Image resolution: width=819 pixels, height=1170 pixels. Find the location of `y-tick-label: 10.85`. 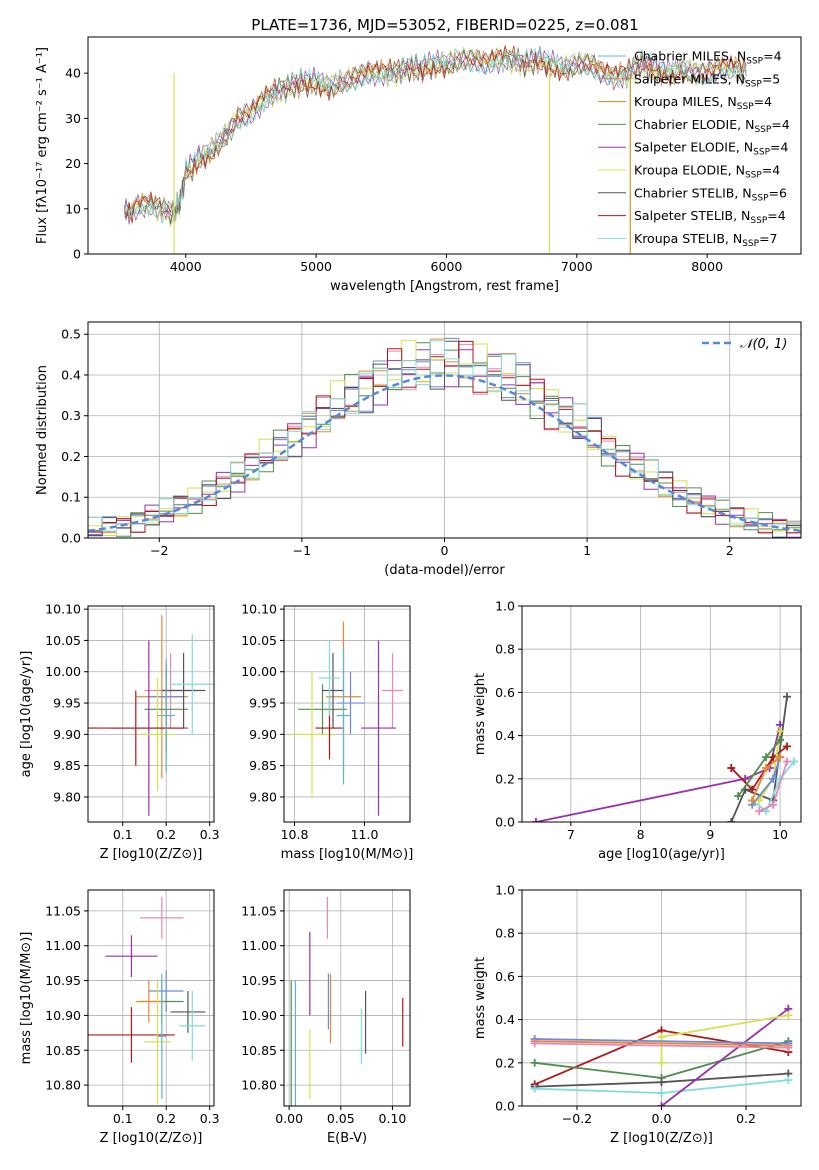

y-tick-label: 10.85 is located at coordinates (259, 1050).